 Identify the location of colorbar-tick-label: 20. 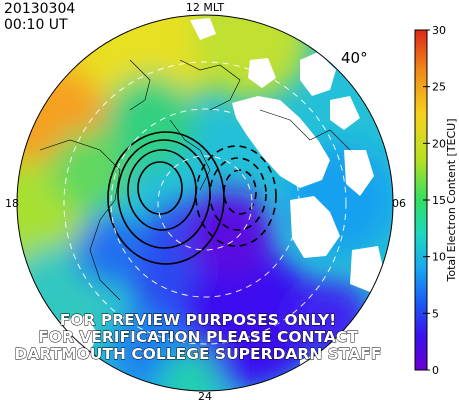
(439, 143).